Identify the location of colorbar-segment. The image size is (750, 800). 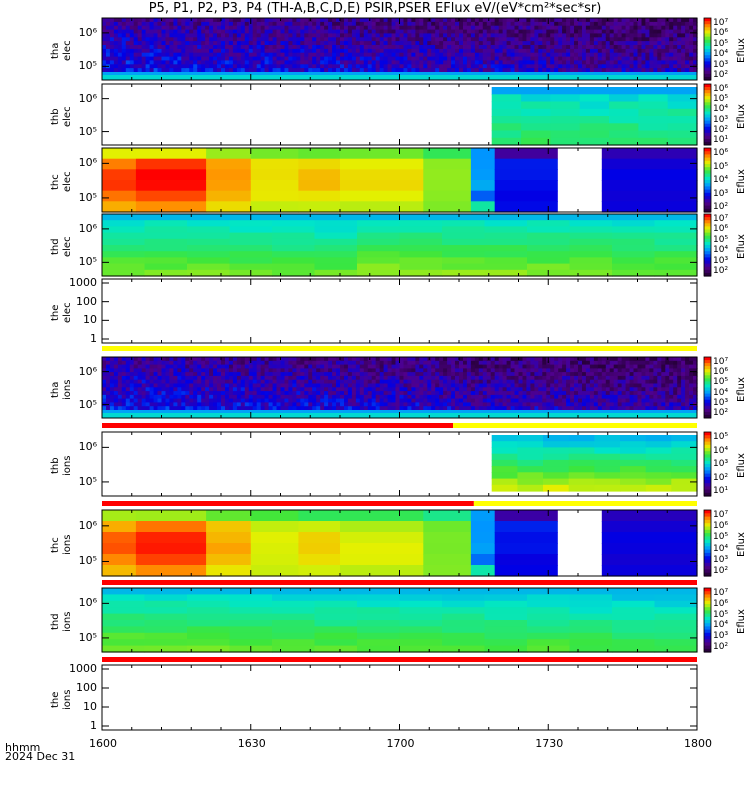
(707, 362).